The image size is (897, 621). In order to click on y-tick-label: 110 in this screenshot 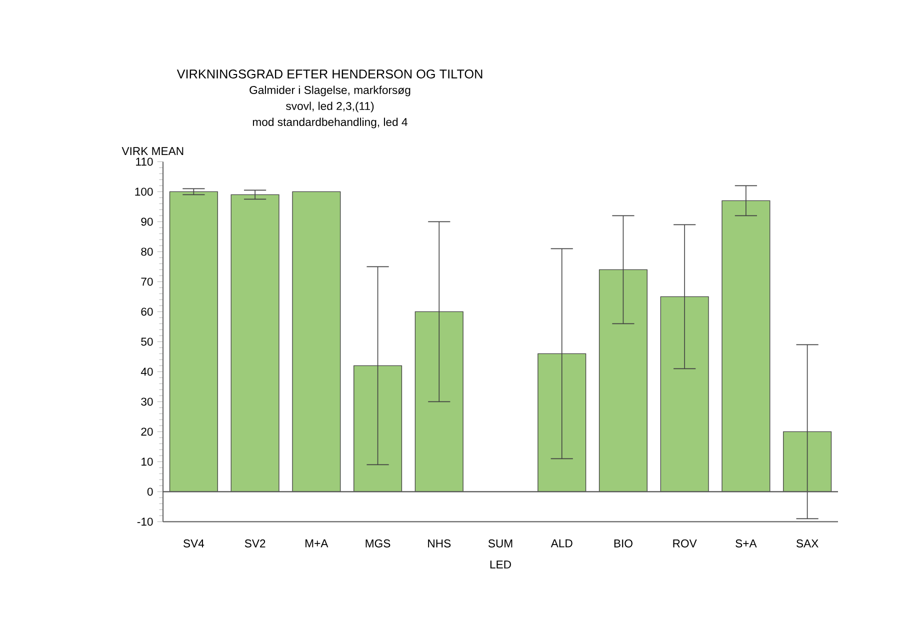, I will do `click(144, 162)`.